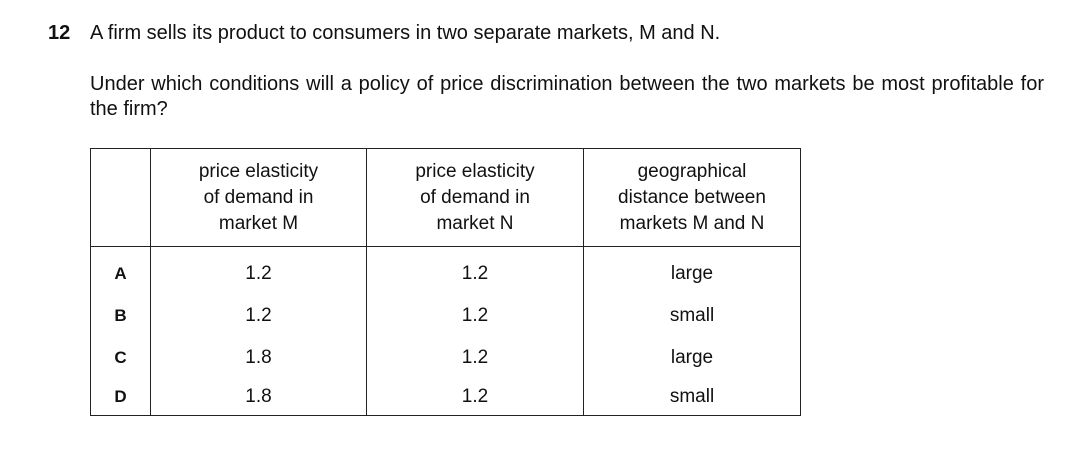 This screenshot has height=469, width=1080. What do you see at coordinates (120, 270) in the screenshot?
I see `option-label: A` at bounding box center [120, 270].